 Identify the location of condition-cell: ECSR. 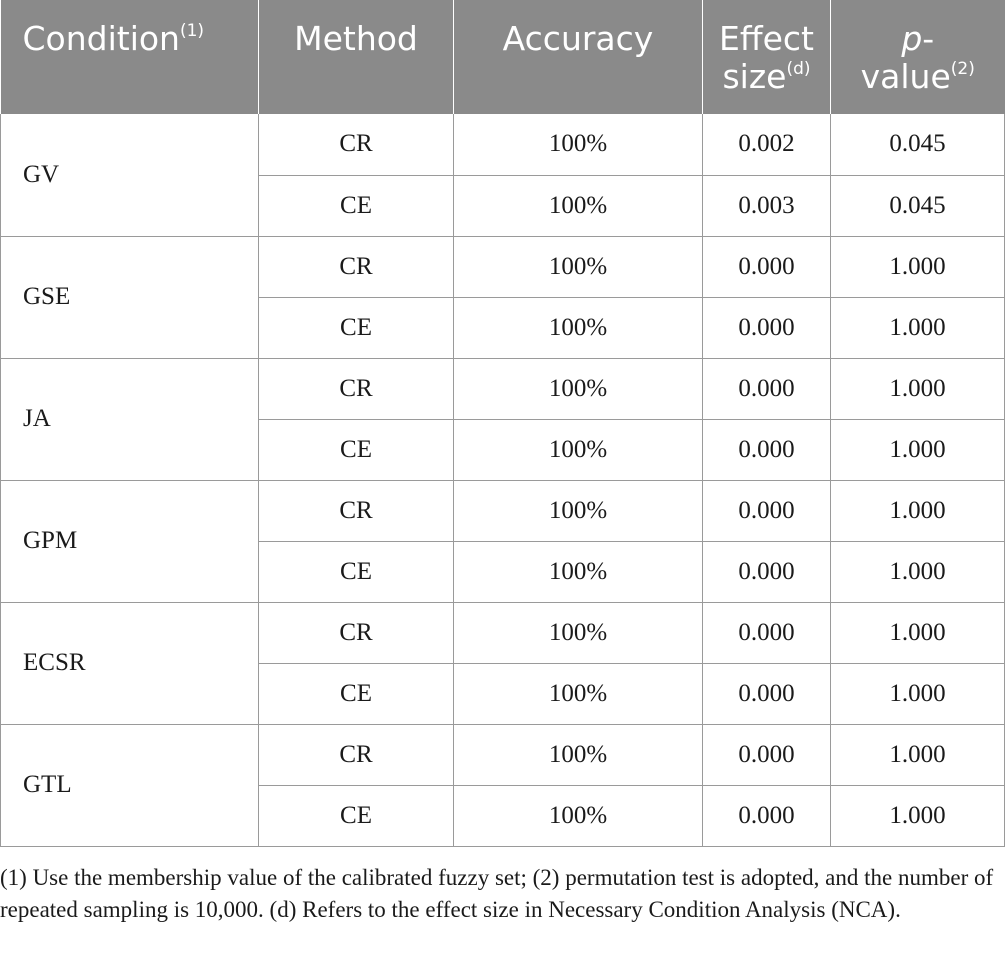
(129, 663).